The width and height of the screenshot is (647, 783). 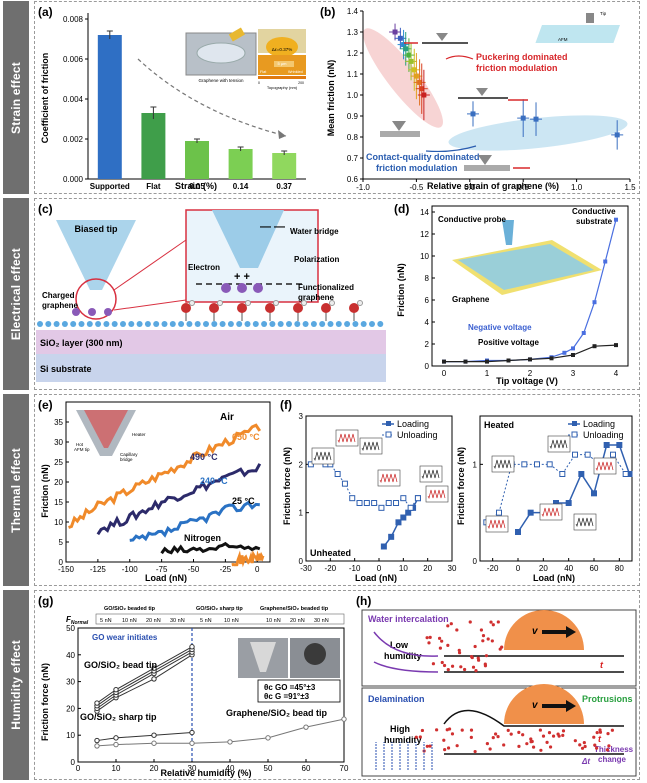 What do you see at coordinates (459, 57) in the screenshot?
I see `puckering-arrow` at bounding box center [459, 57].